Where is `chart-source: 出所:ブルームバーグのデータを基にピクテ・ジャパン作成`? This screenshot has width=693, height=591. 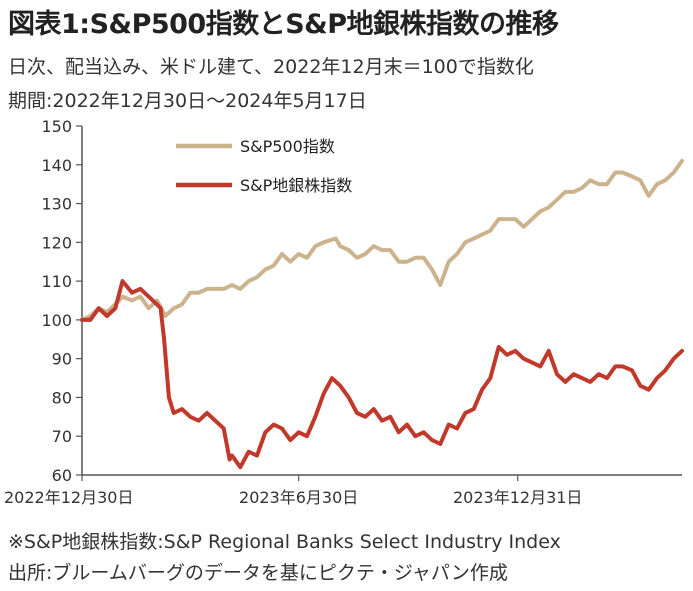
chart-source: 出所:ブルームバーグのデータを基にピクテ・ジャパン作成 is located at coordinates (258, 573).